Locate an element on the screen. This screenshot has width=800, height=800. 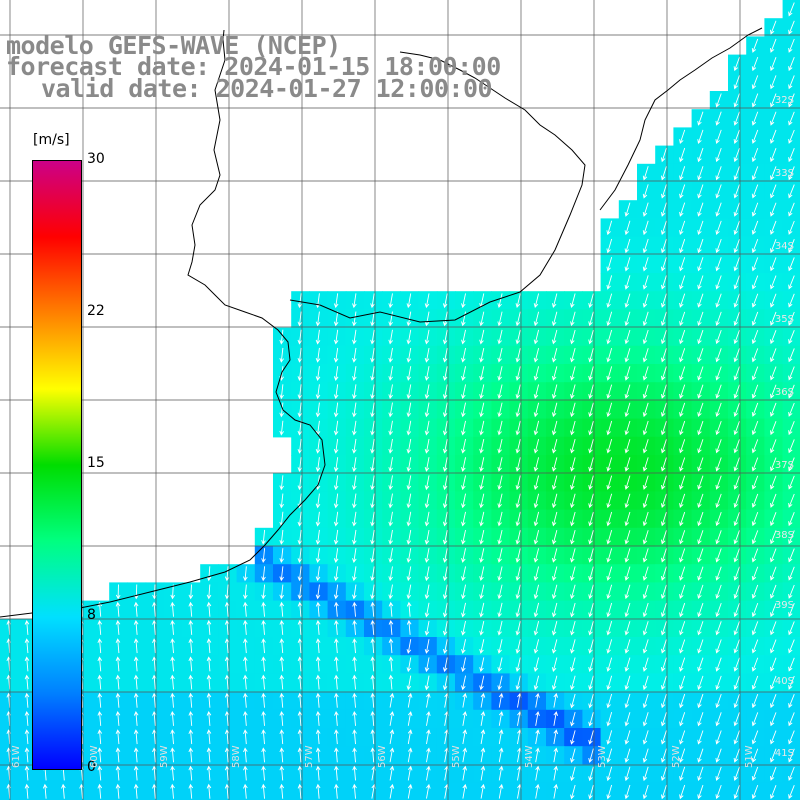
latitude-label: 35S is located at coordinates (784, 319).